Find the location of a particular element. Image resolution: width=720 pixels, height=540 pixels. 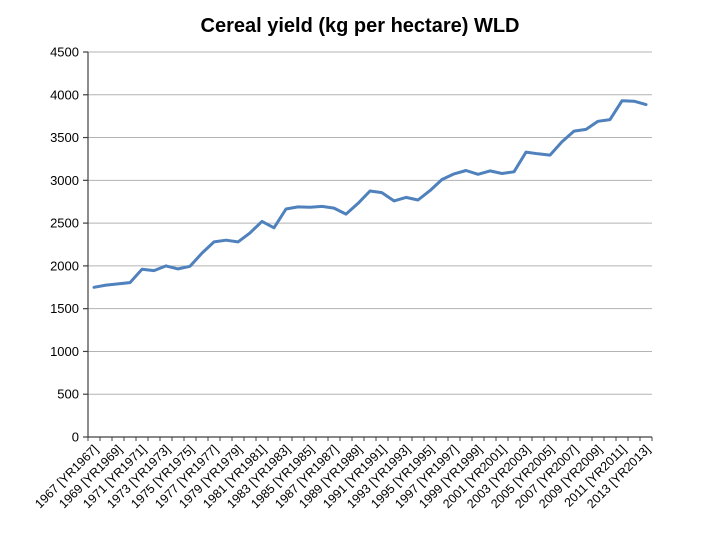

y-axis-tick-label: 3500 is located at coordinates (64, 137).